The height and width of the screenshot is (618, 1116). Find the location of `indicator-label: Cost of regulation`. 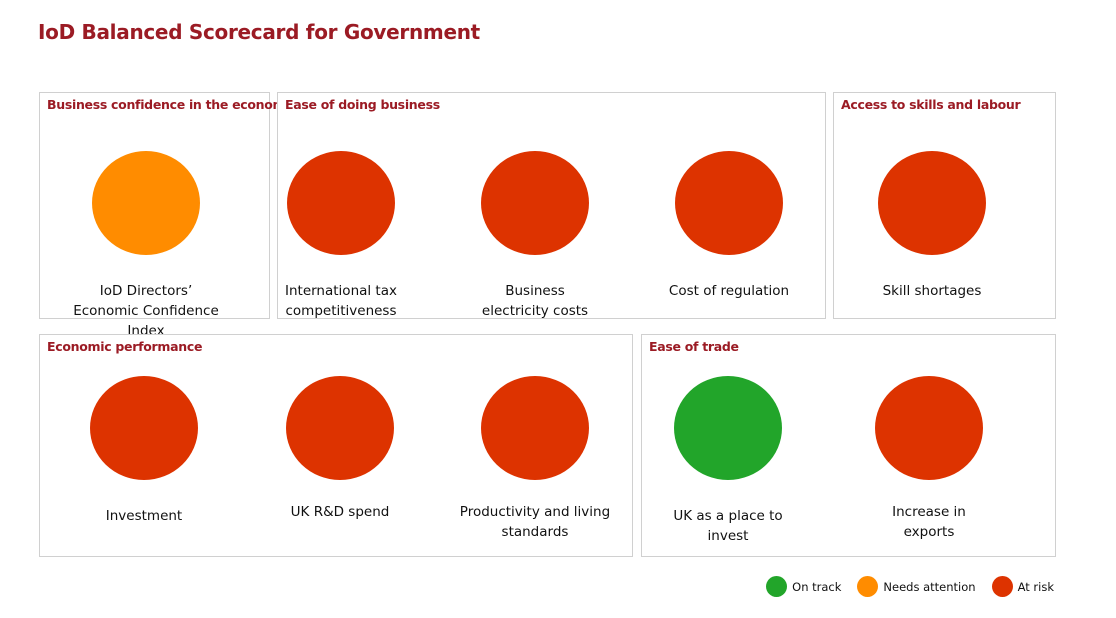

indicator-label: Cost of regulation is located at coordinates (729, 291).